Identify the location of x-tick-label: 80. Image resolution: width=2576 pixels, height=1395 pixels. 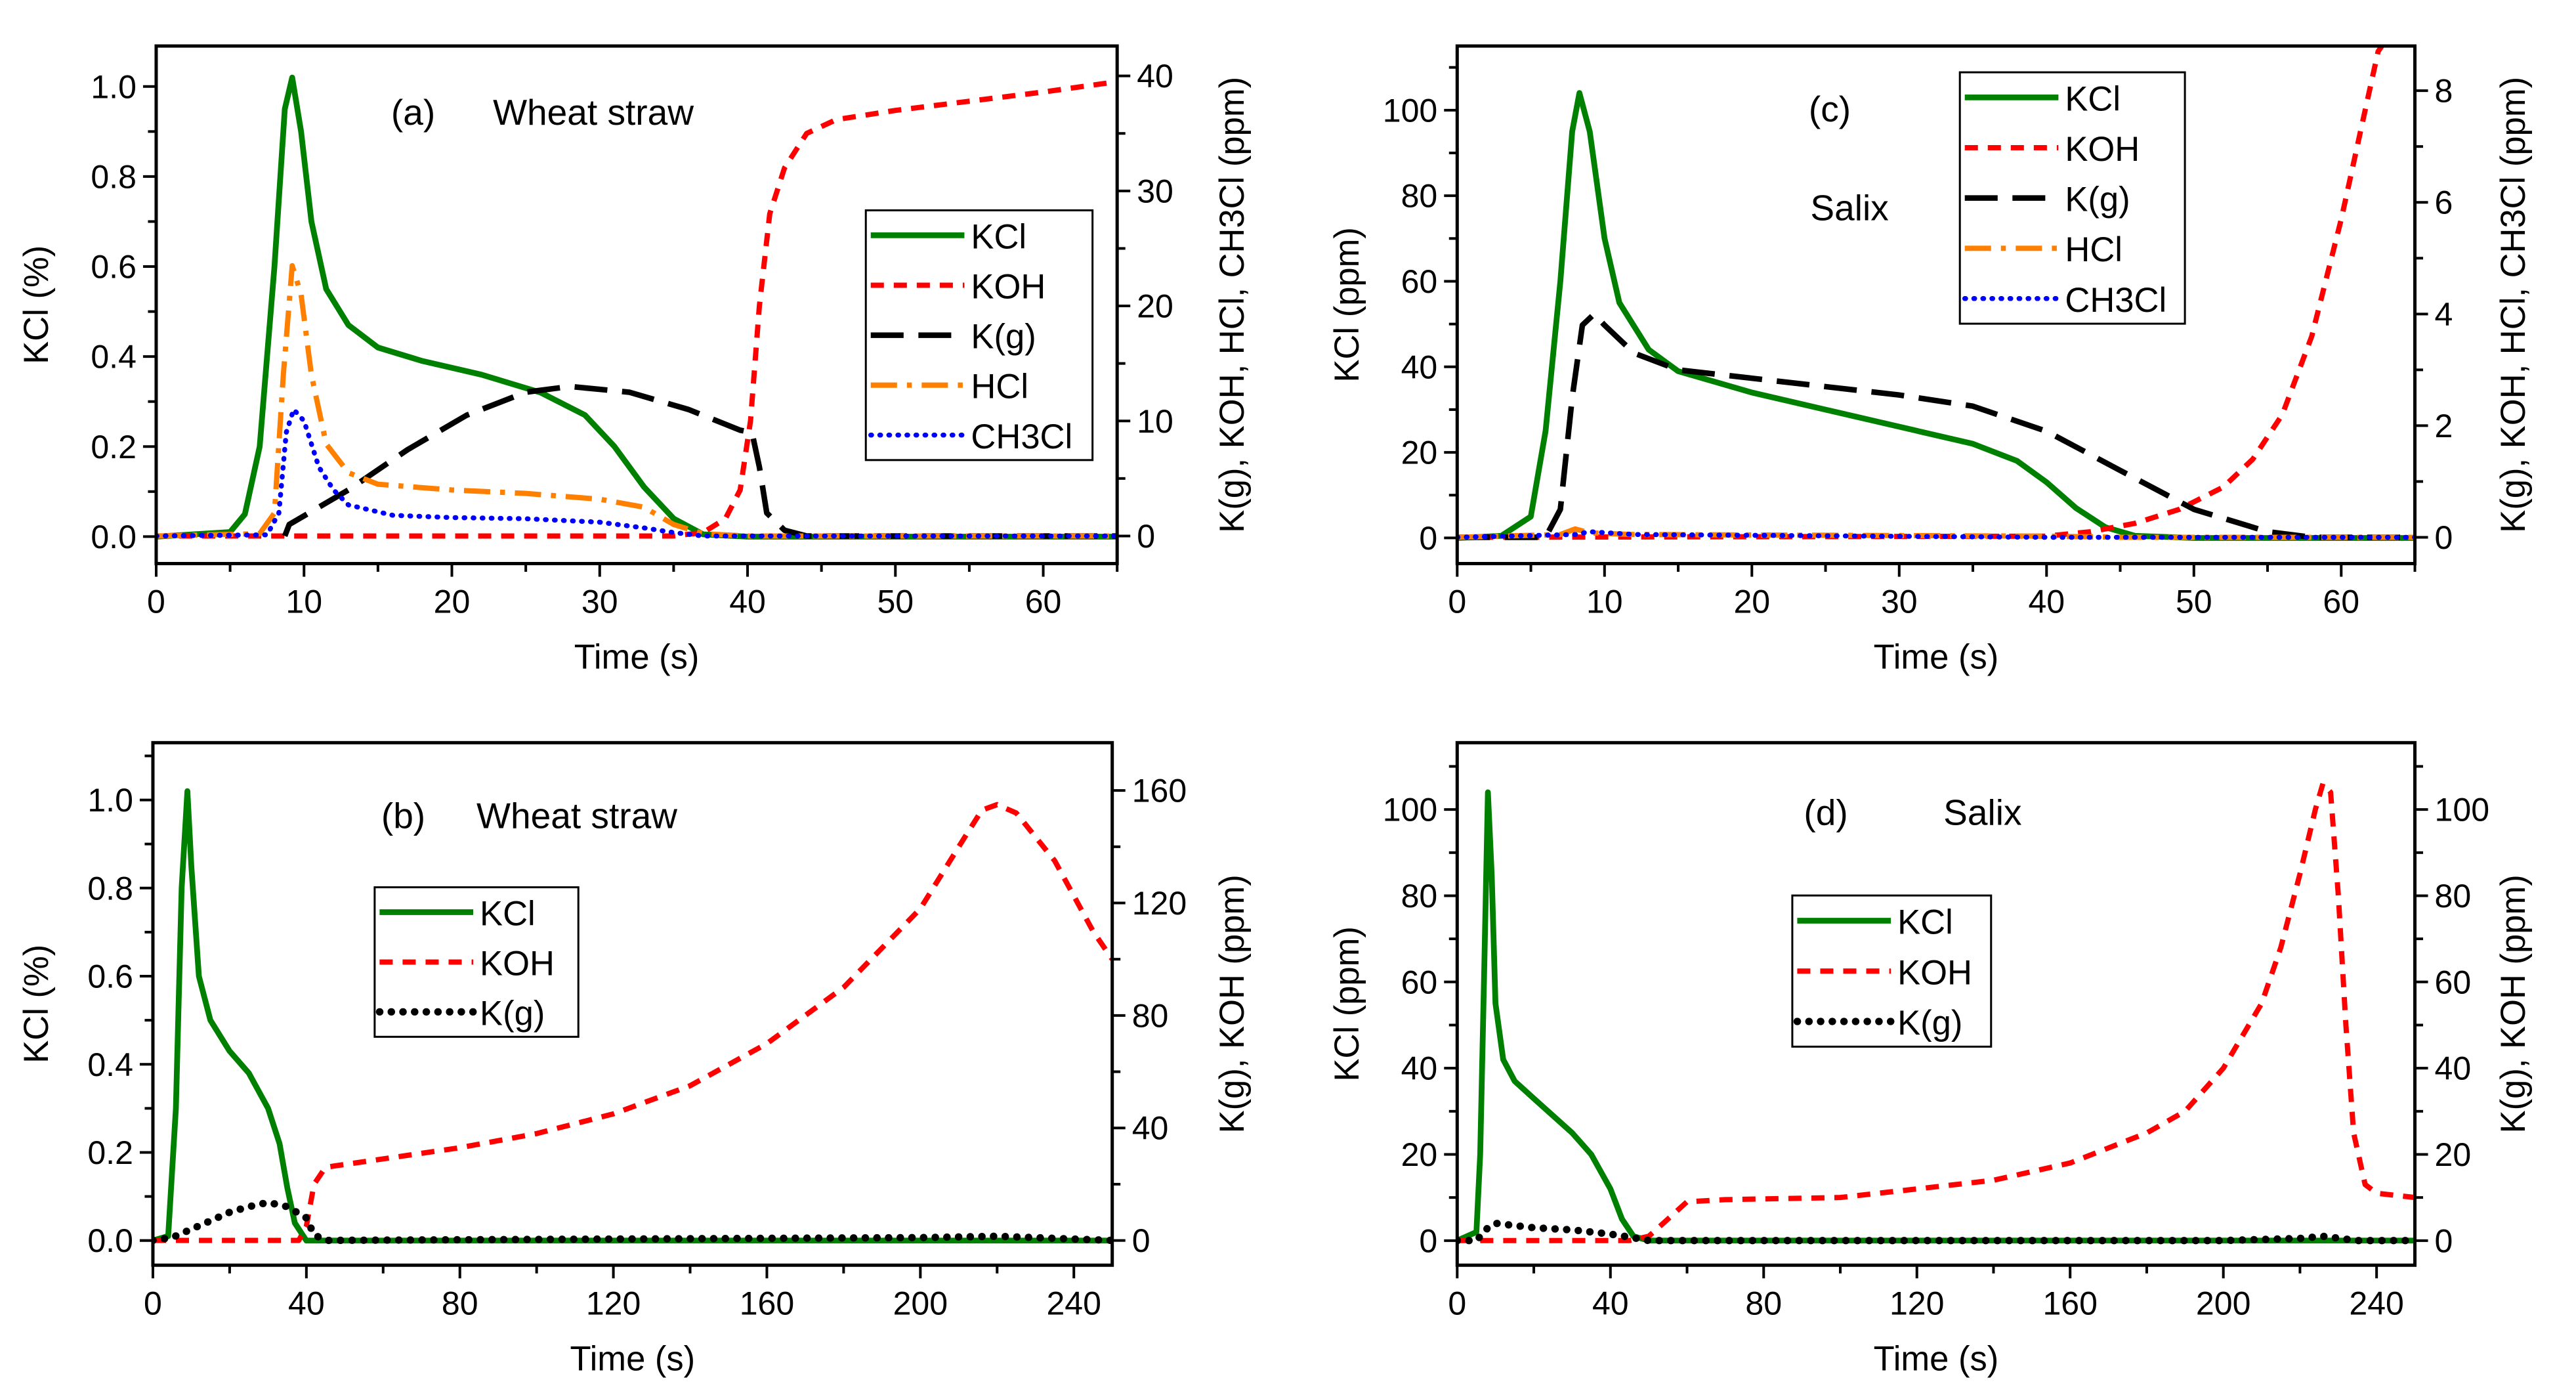
(1763, 1303).